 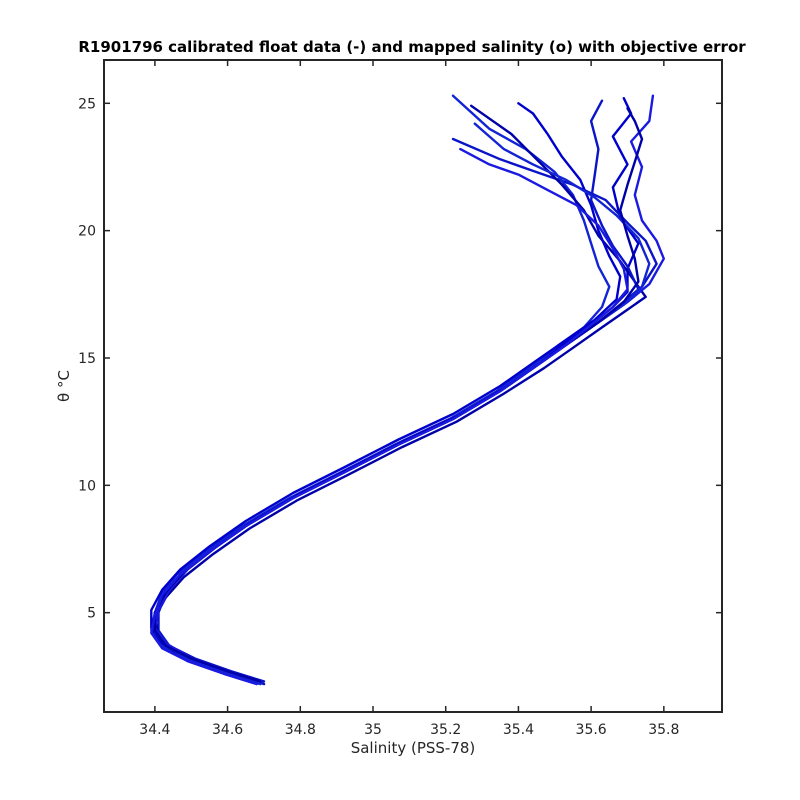 I want to click on x-tick-label-4: 35, so click(x=373, y=730).